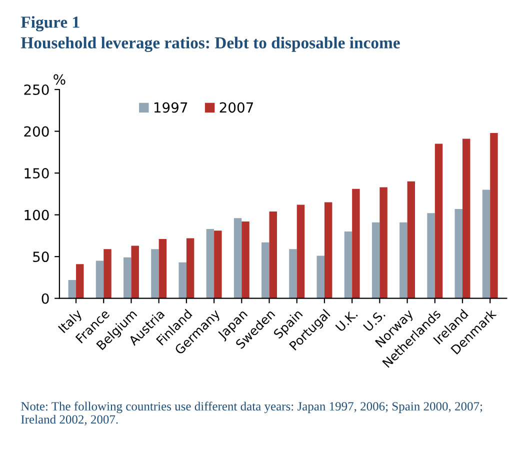 This screenshot has width=517, height=459. I want to click on chart-subtitle: Household leverage ratios: Debt to disposable income, so click(210, 44).